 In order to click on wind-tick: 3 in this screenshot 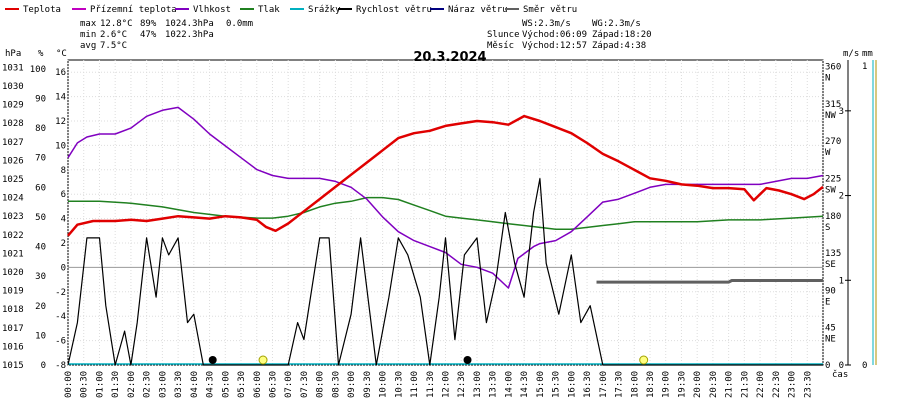, I will do `click(841, 112)`.